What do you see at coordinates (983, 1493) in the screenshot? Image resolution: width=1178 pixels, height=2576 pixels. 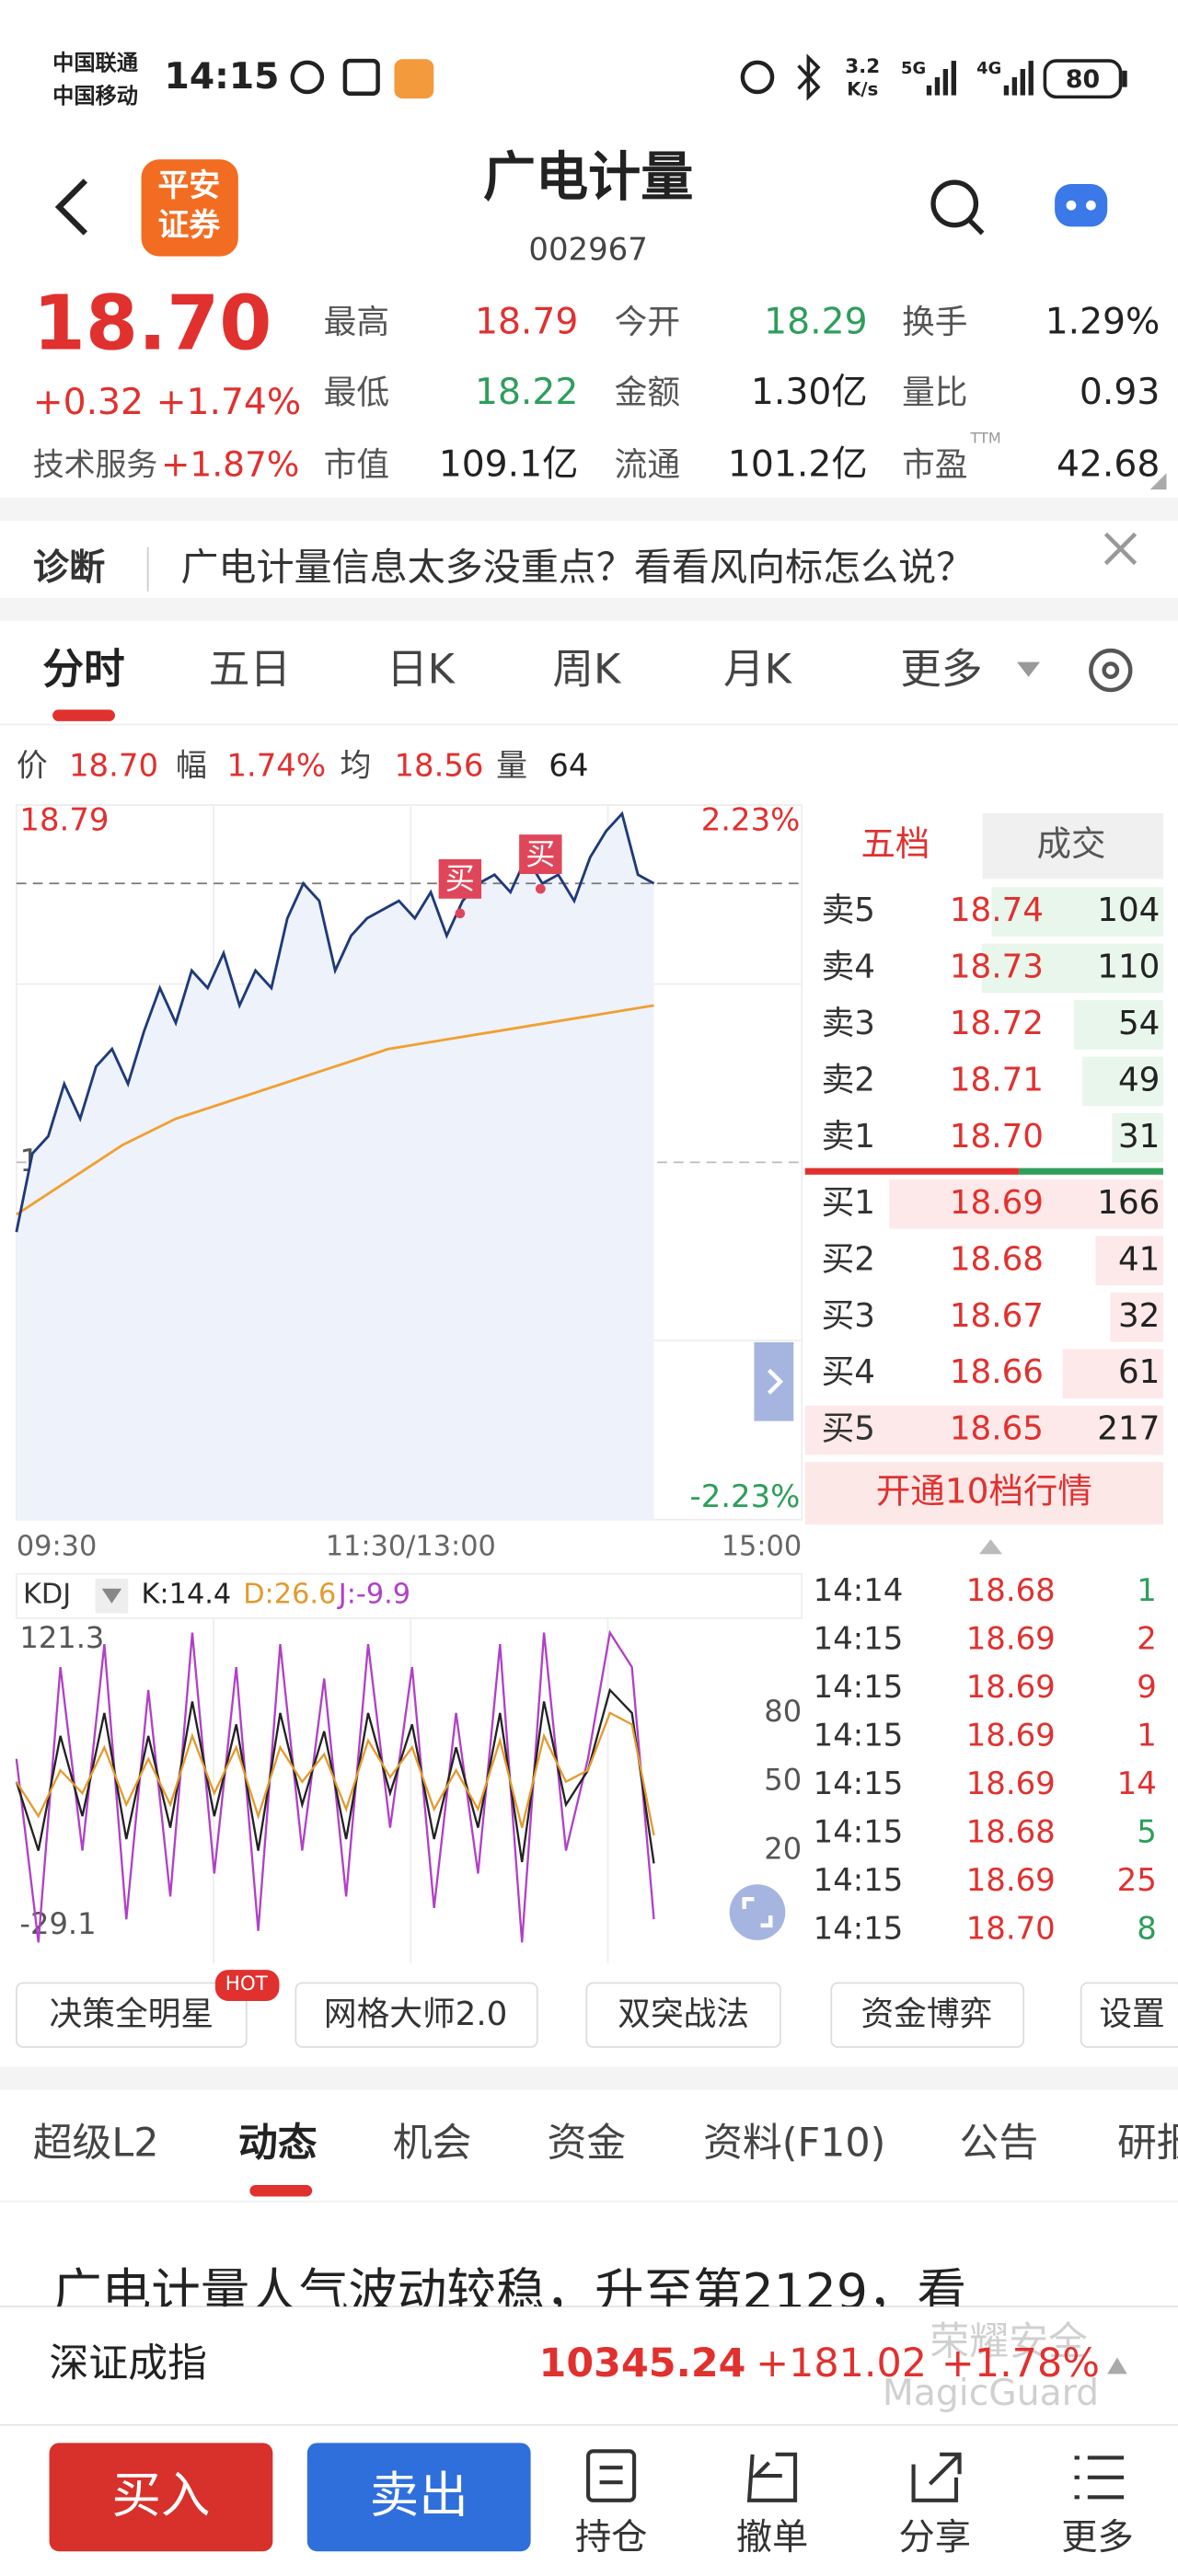 I see `upgrade-button` at bounding box center [983, 1493].